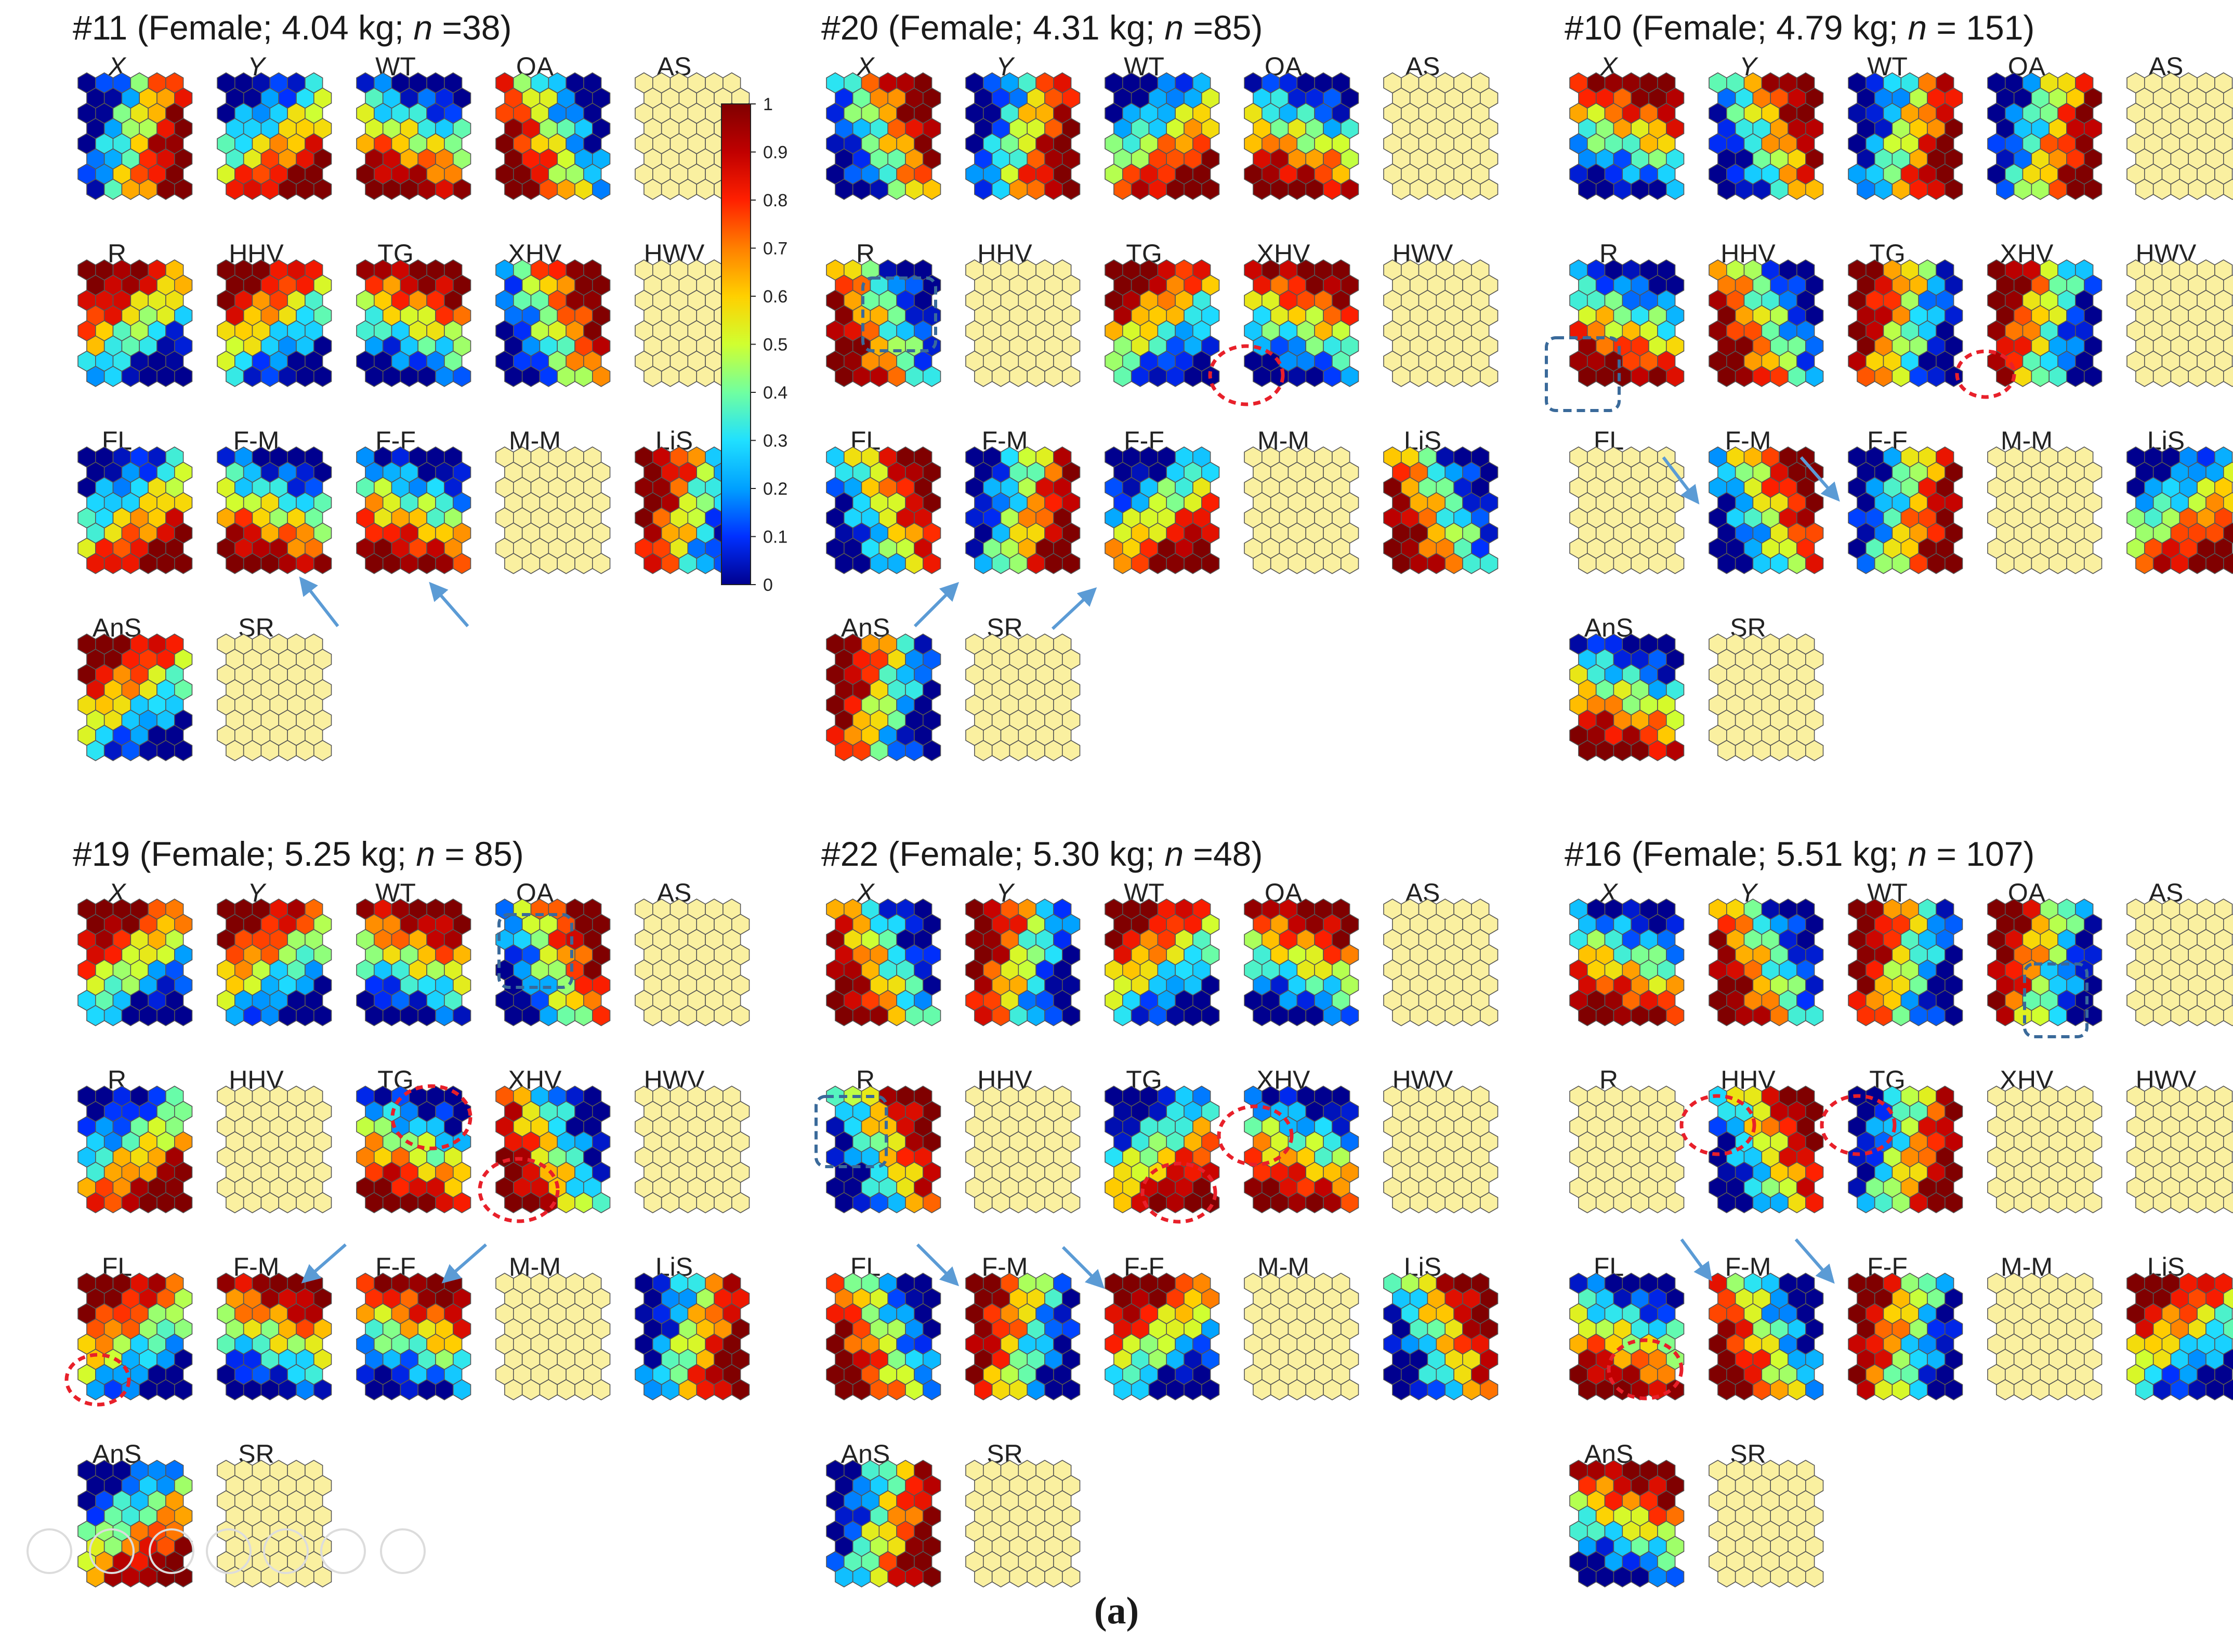  I want to click on som-map-ans: AnS, so click(135, 687).